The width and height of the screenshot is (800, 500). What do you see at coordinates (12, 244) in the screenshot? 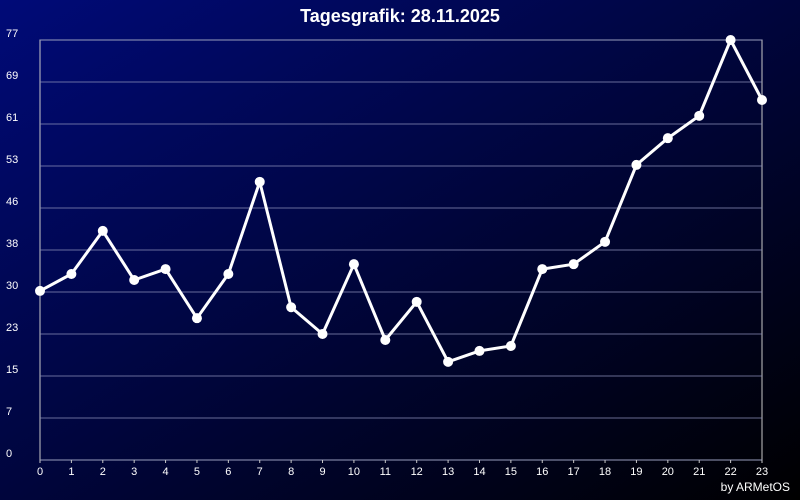
I see `y-tick-label: 38` at bounding box center [12, 244].